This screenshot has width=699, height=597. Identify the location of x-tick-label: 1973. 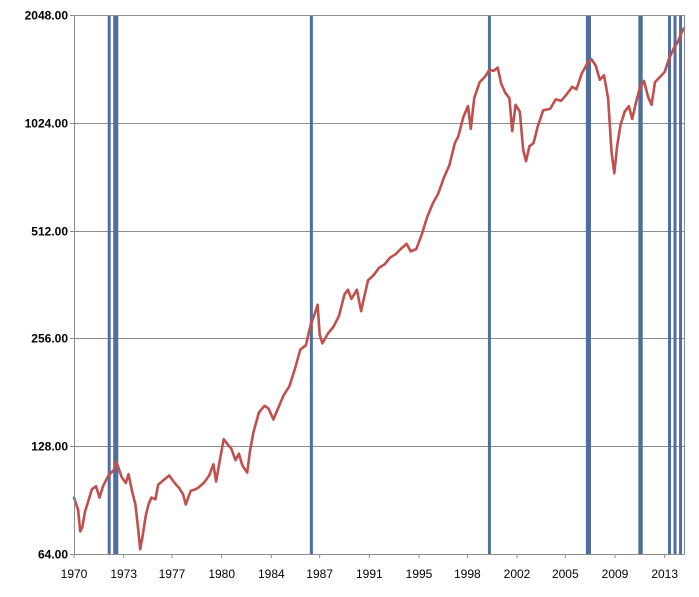
(123, 574).